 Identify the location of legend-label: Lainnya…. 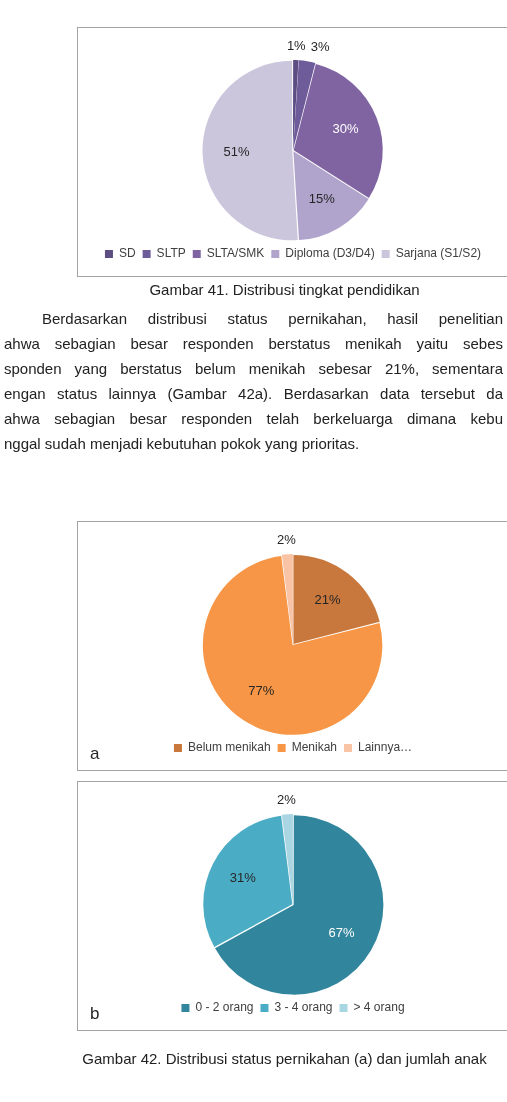
(385, 747).